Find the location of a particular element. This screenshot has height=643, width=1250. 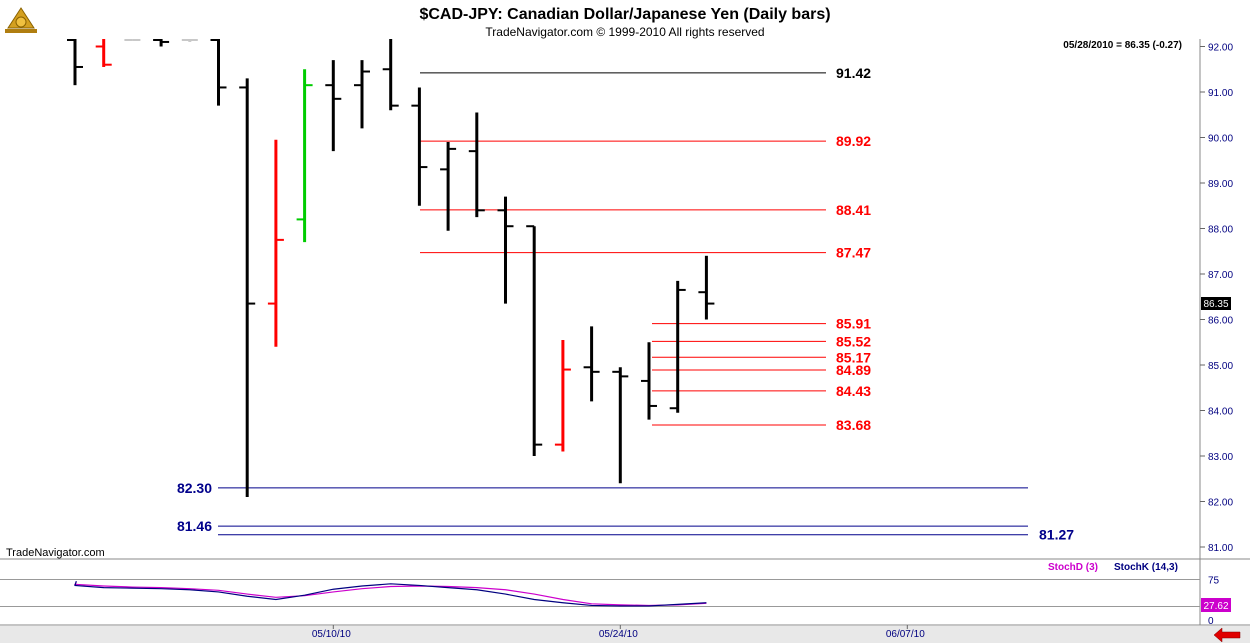

stoch-series-line is located at coordinates (390, 594).